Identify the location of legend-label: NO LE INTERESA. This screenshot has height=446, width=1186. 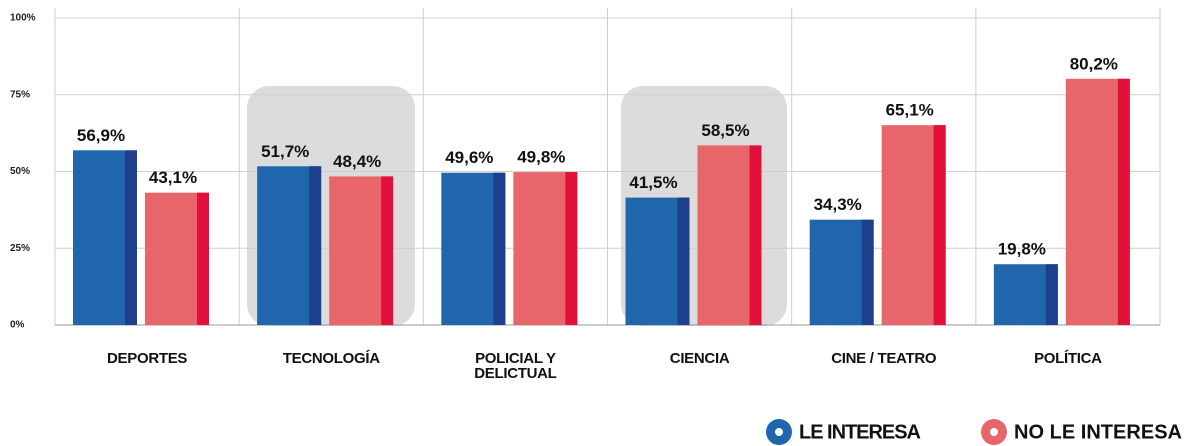
(1098, 432).